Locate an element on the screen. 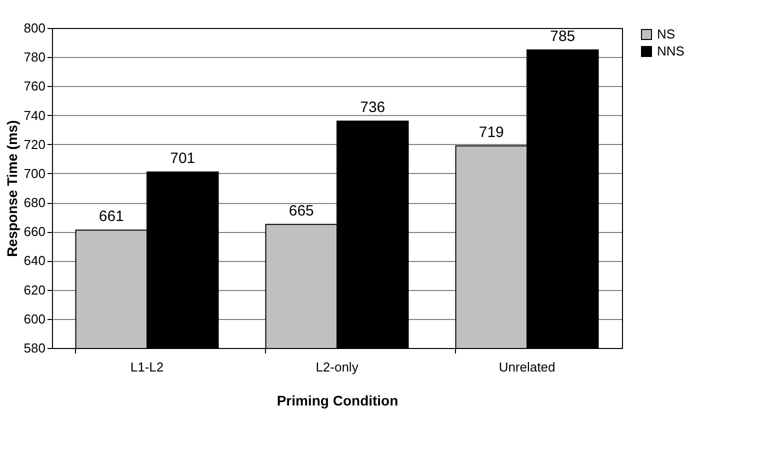 Image resolution: width=759 pixels, height=457 pixels. data-label: 661 is located at coordinates (111, 217).